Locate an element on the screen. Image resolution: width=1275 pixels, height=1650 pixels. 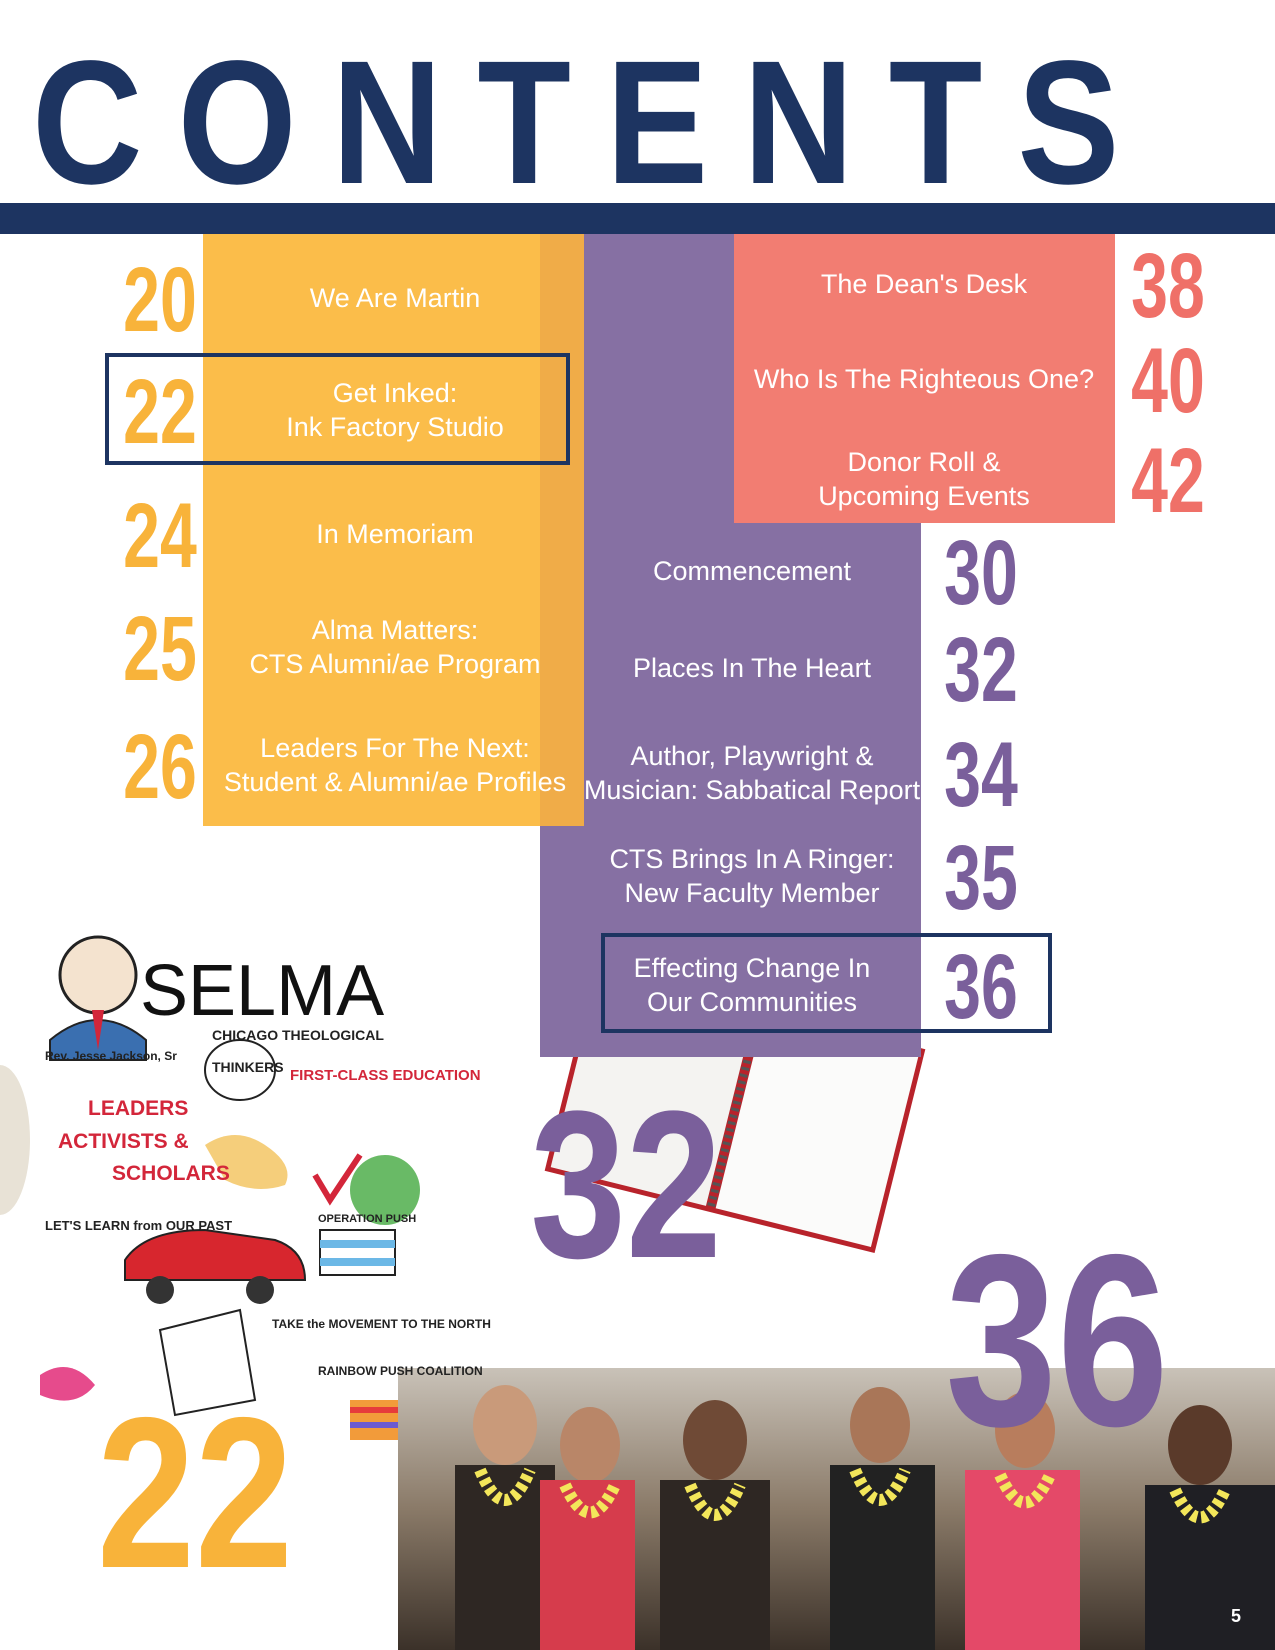
entry-page: 30 is located at coordinates (981, 571).